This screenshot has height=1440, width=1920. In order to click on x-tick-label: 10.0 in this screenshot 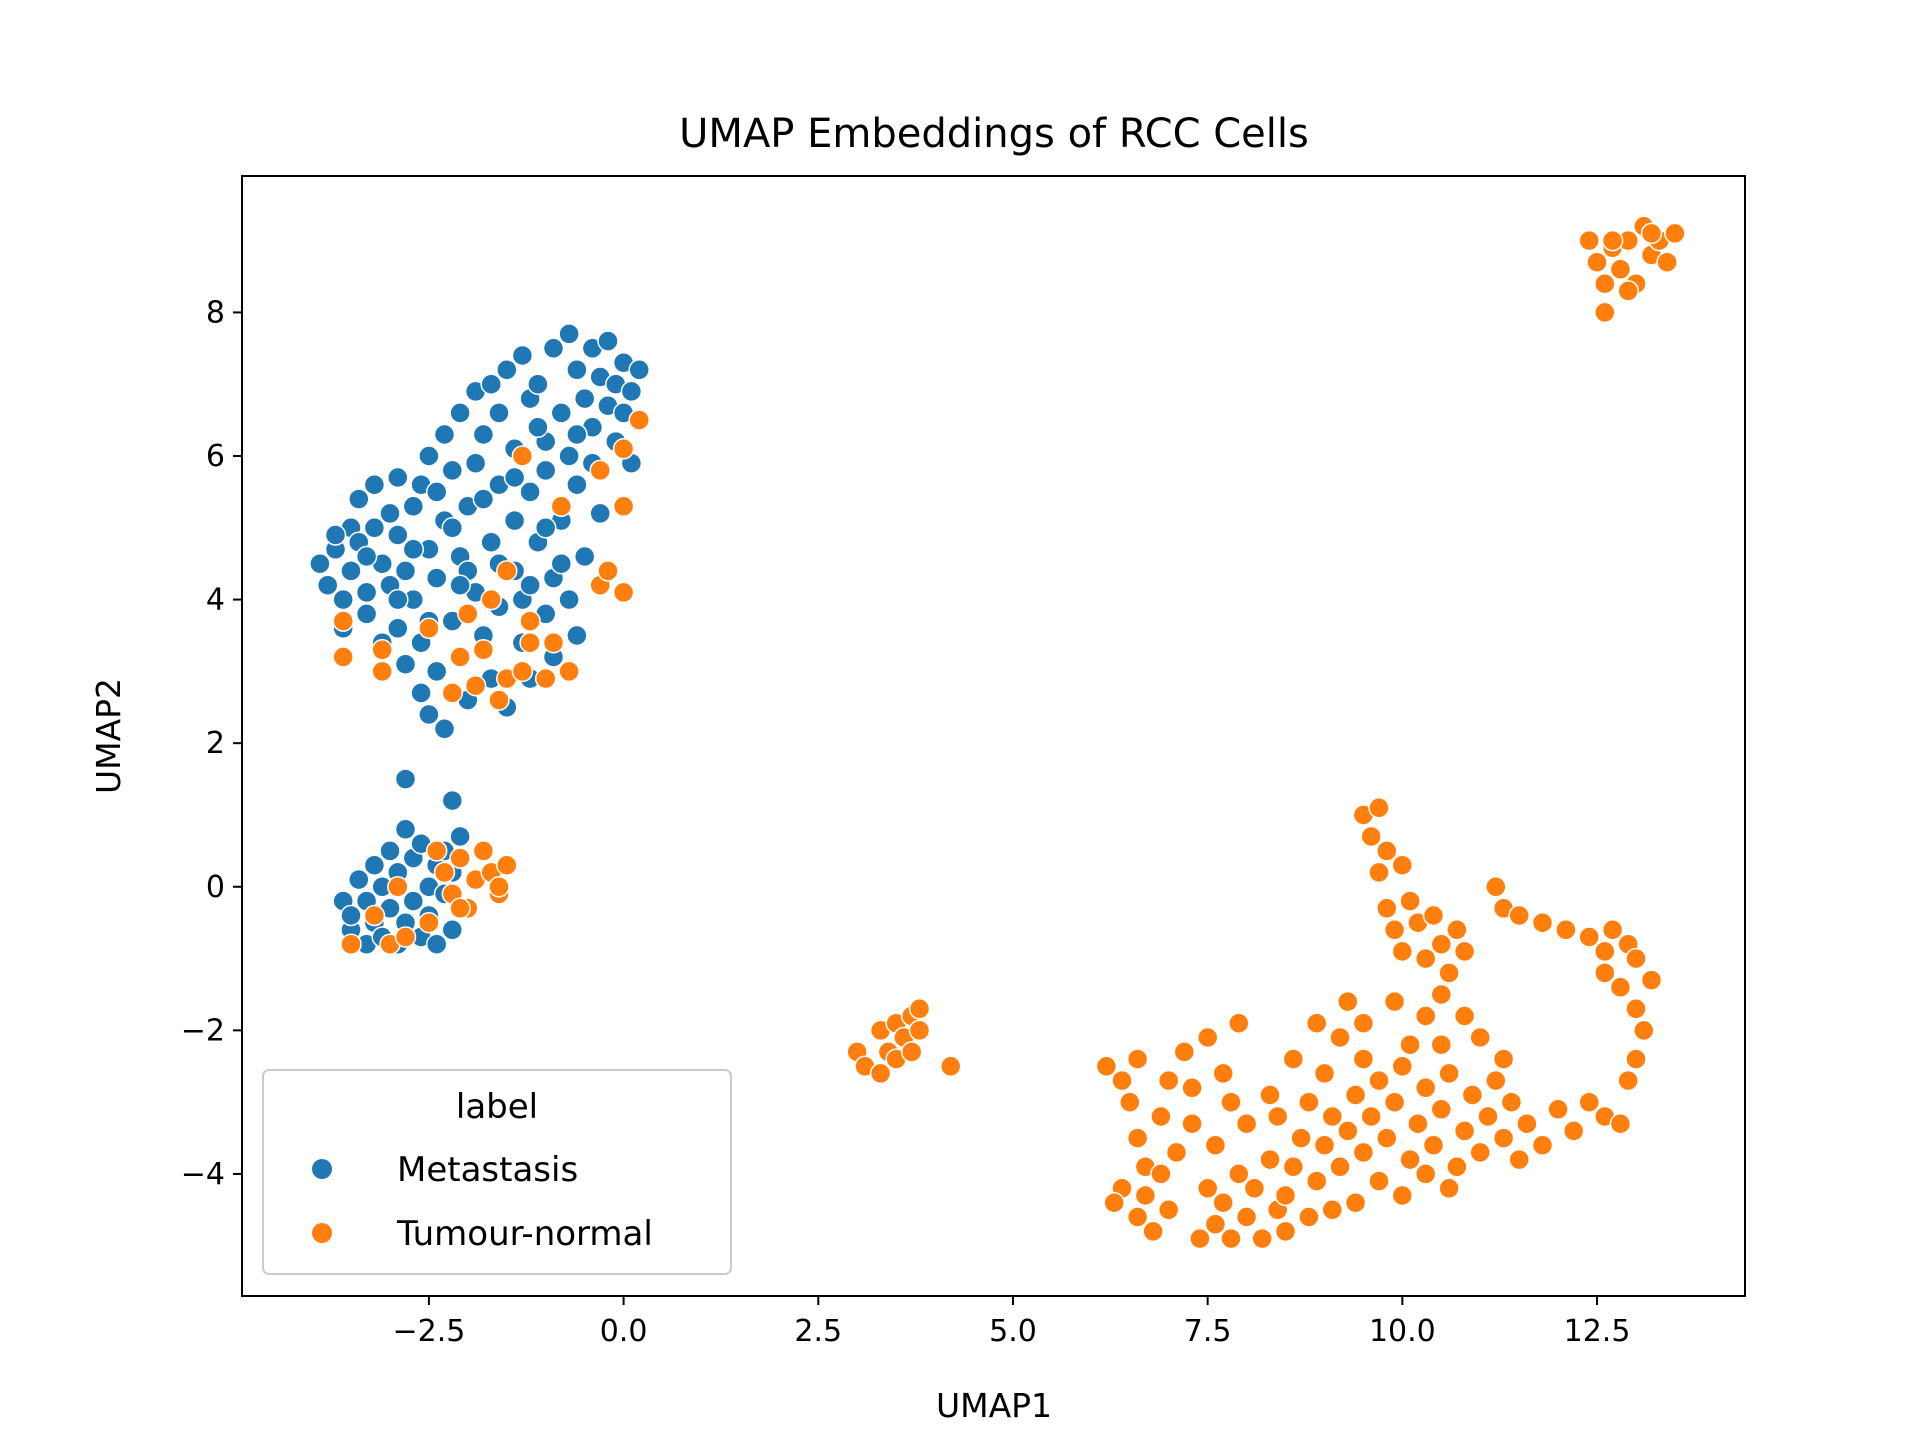, I will do `click(1402, 1331)`.